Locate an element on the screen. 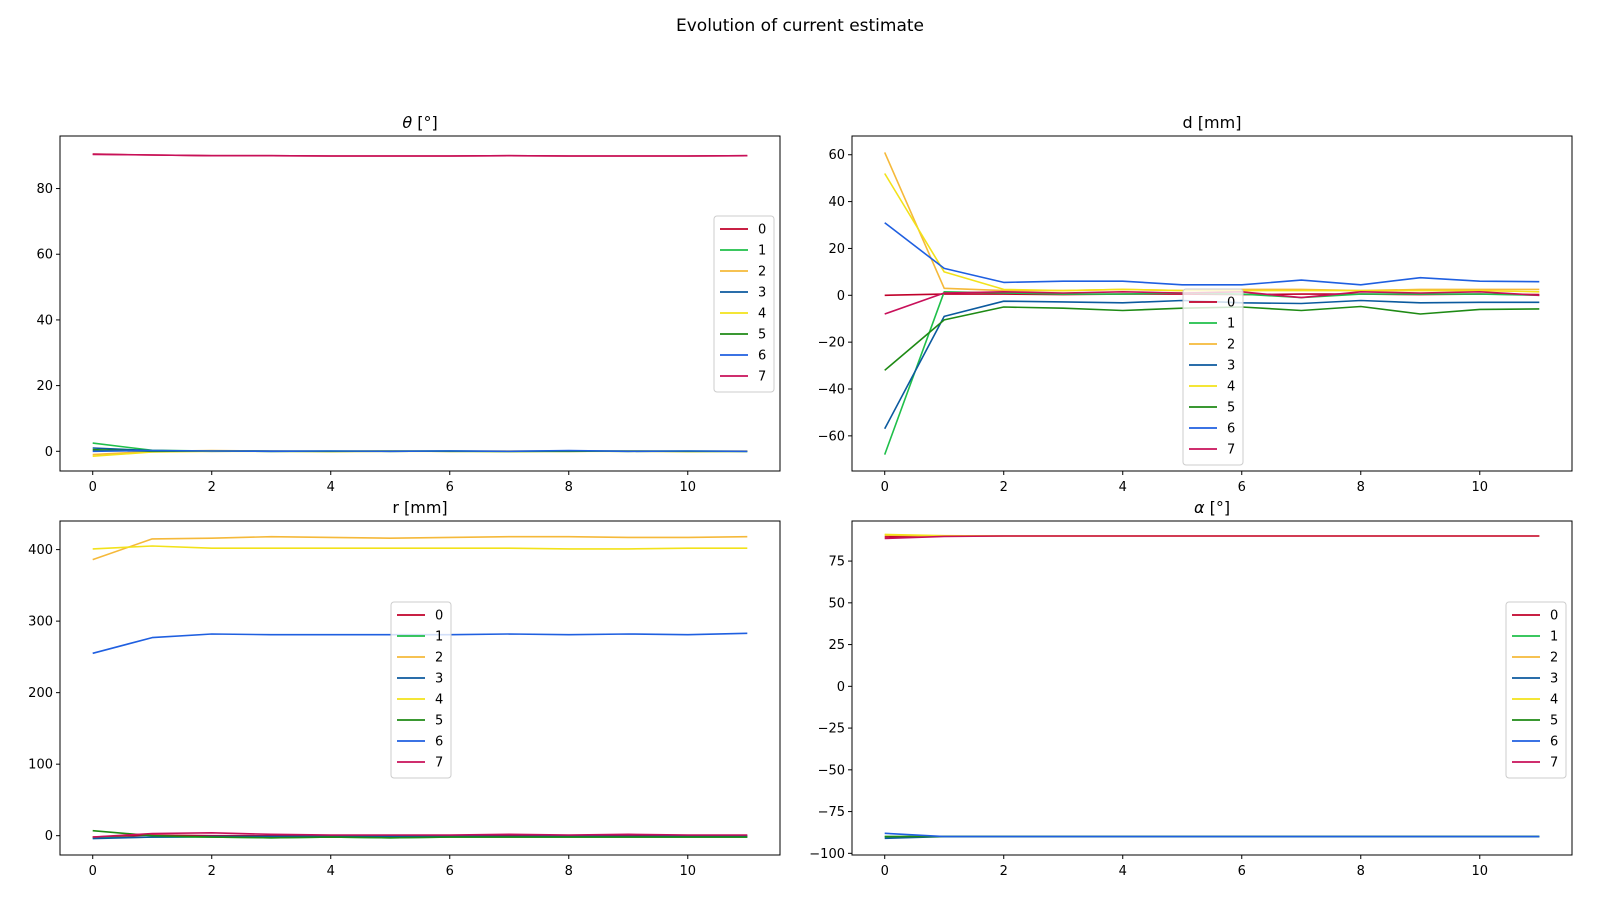 Image resolution: width=1600 pixels, height=900 pixels. y-tick-label: 40 is located at coordinates (44, 320).